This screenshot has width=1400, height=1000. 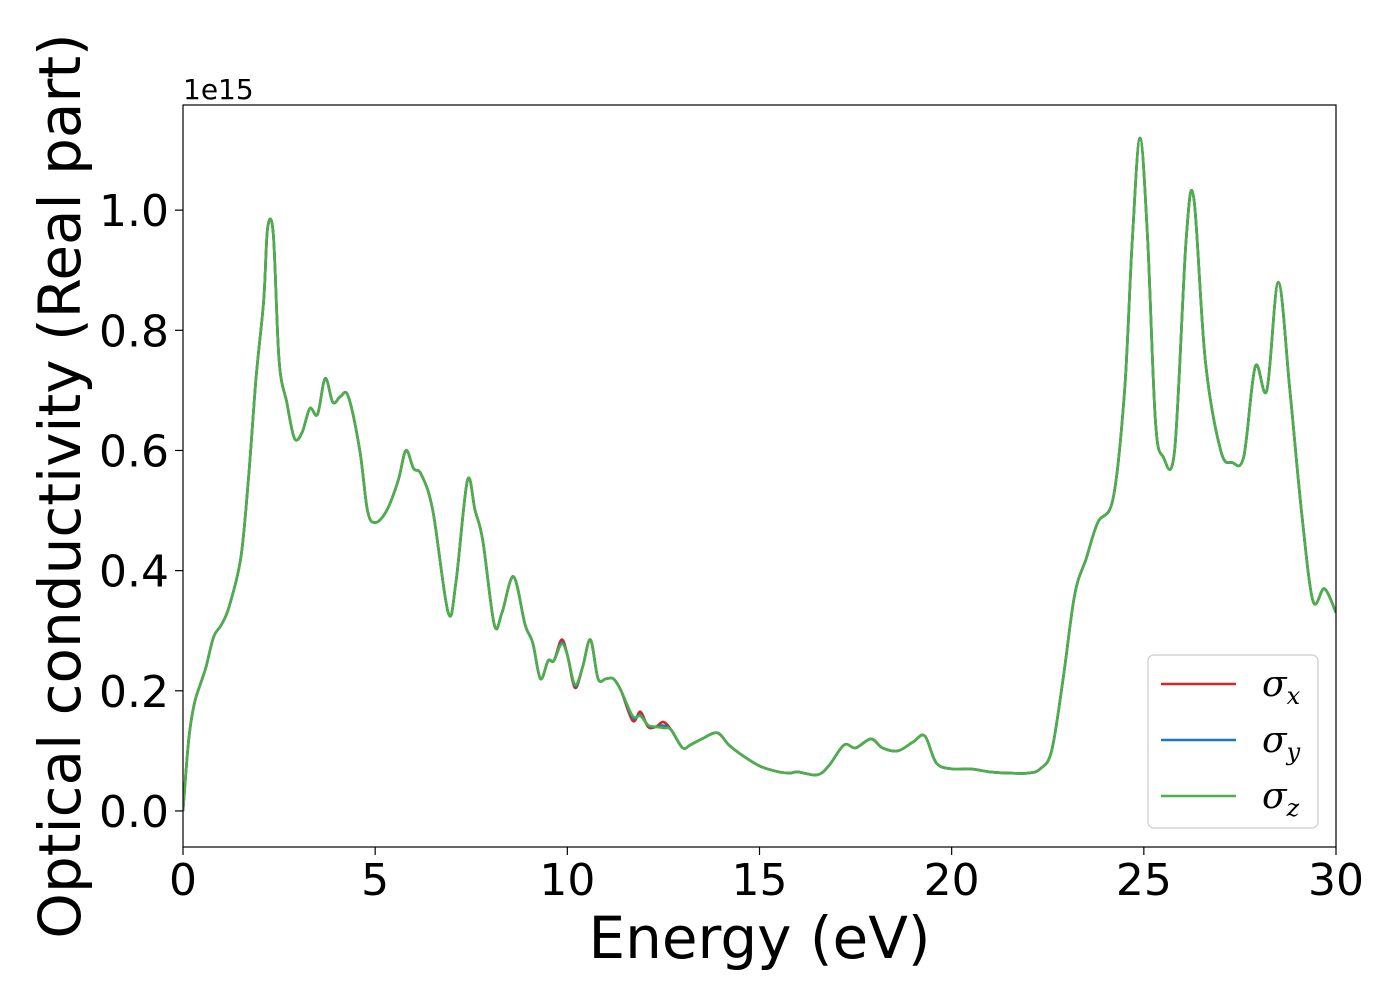 What do you see at coordinates (759, 938) in the screenshot?
I see `x-axis-title: Energy (eV)` at bounding box center [759, 938].